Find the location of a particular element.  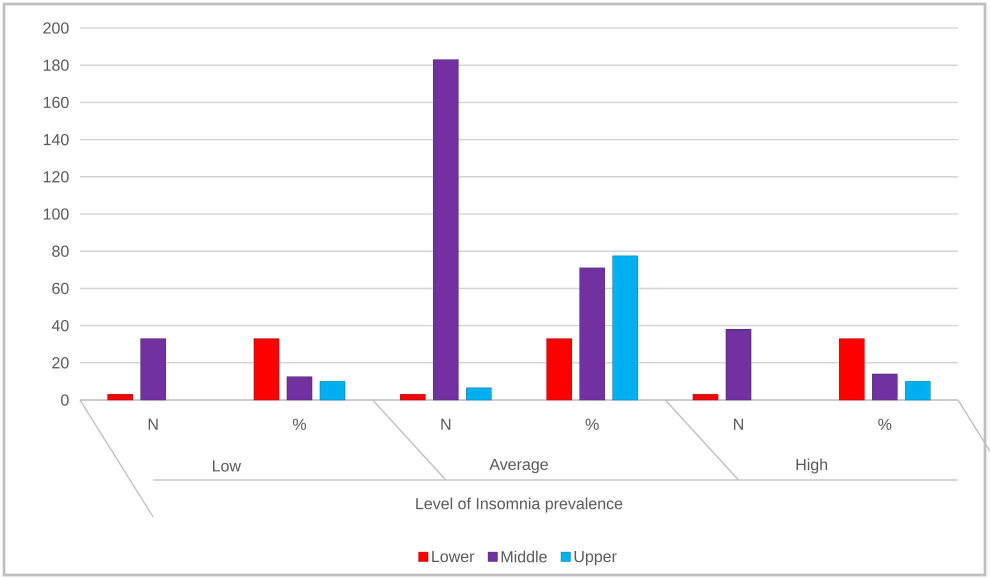

text: Low is located at coordinates (227, 466).